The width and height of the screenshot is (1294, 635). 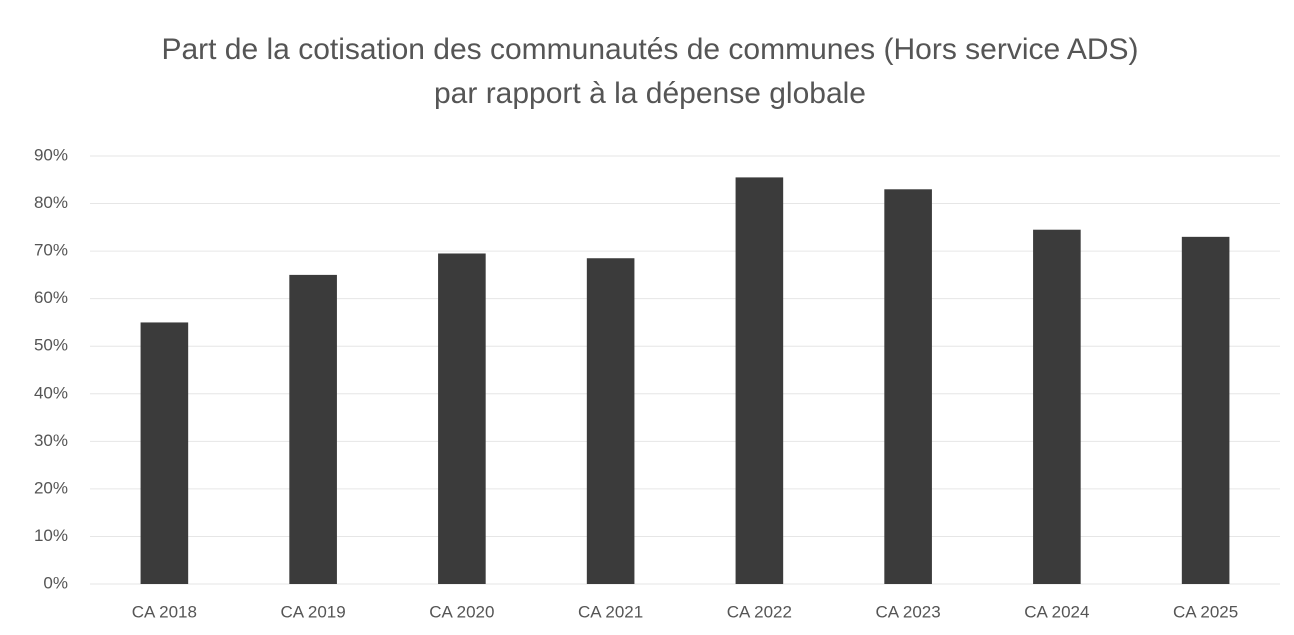 I want to click on y-tick-label: 70%, so click(x=51, y=250).